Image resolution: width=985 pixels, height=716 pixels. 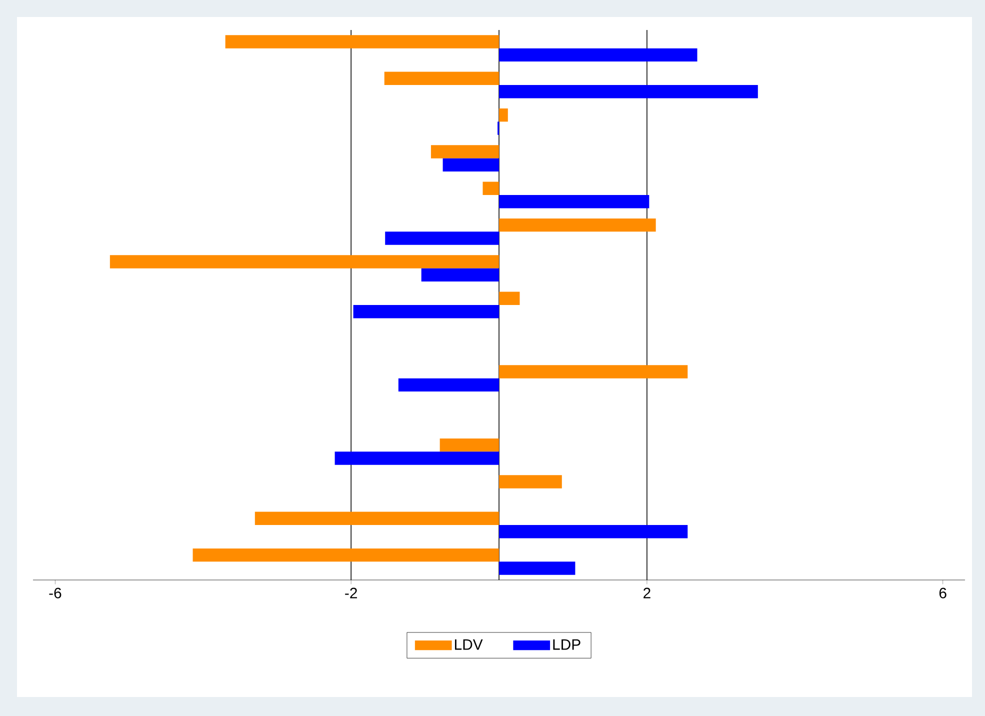 I want to click on legend-label: LDV, so click(x=468, y=644).